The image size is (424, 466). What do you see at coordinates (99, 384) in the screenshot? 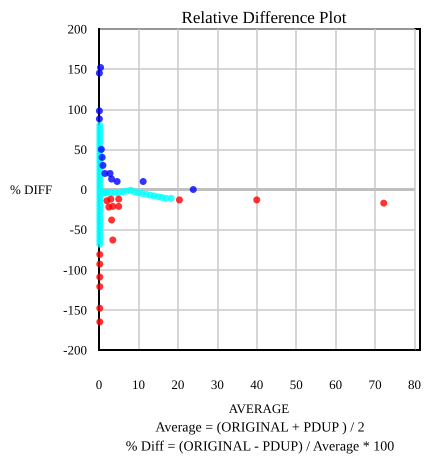
I see `x-tick-label: 0` at bounding box center [99, 384].